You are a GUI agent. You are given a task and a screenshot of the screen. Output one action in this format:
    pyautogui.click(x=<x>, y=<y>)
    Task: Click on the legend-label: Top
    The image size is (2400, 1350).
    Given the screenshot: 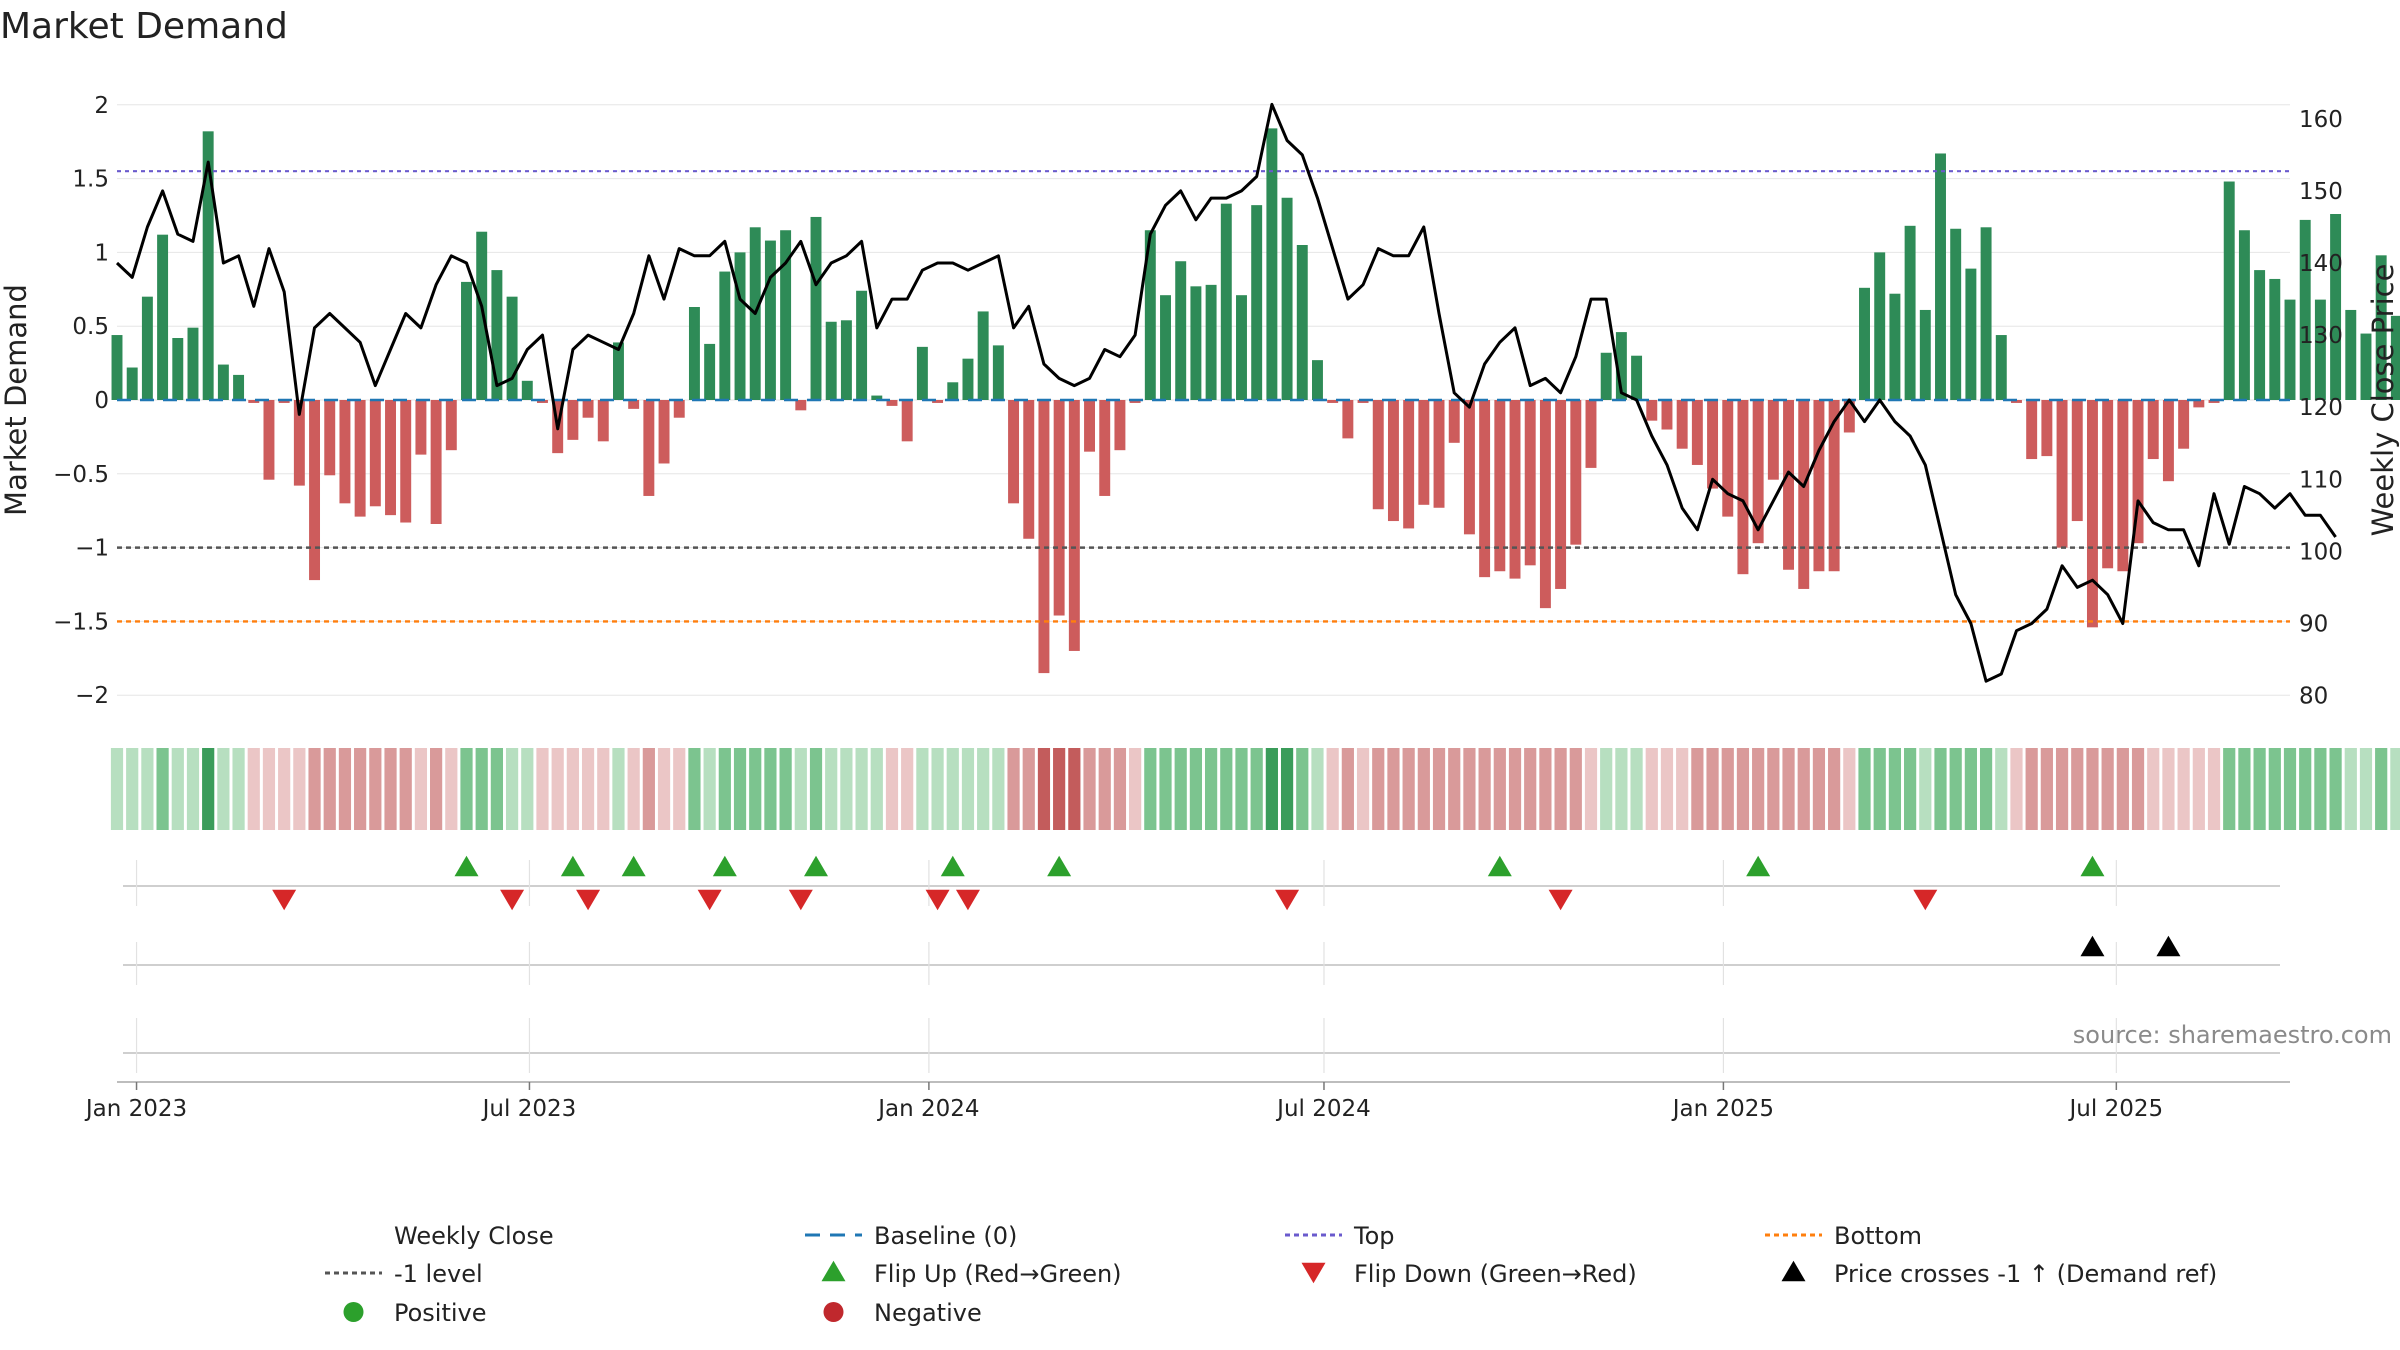 What is the action you would take?
    pyautogui.click(x=1374, y=1236)
    